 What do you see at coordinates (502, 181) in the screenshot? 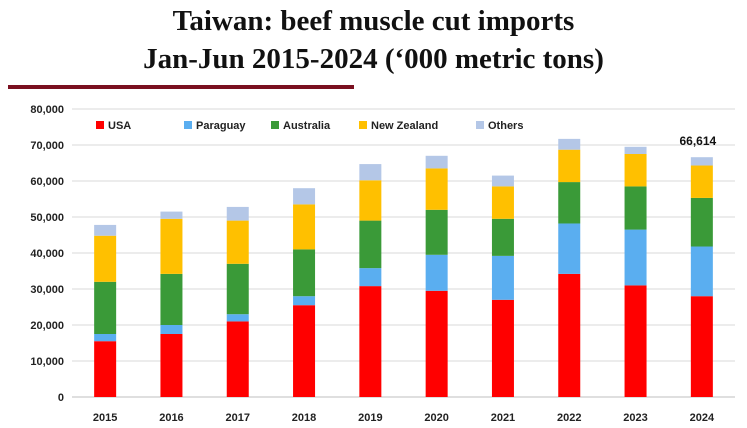
I see `bar-segment-others-2021` at bounding box center [502, 181].